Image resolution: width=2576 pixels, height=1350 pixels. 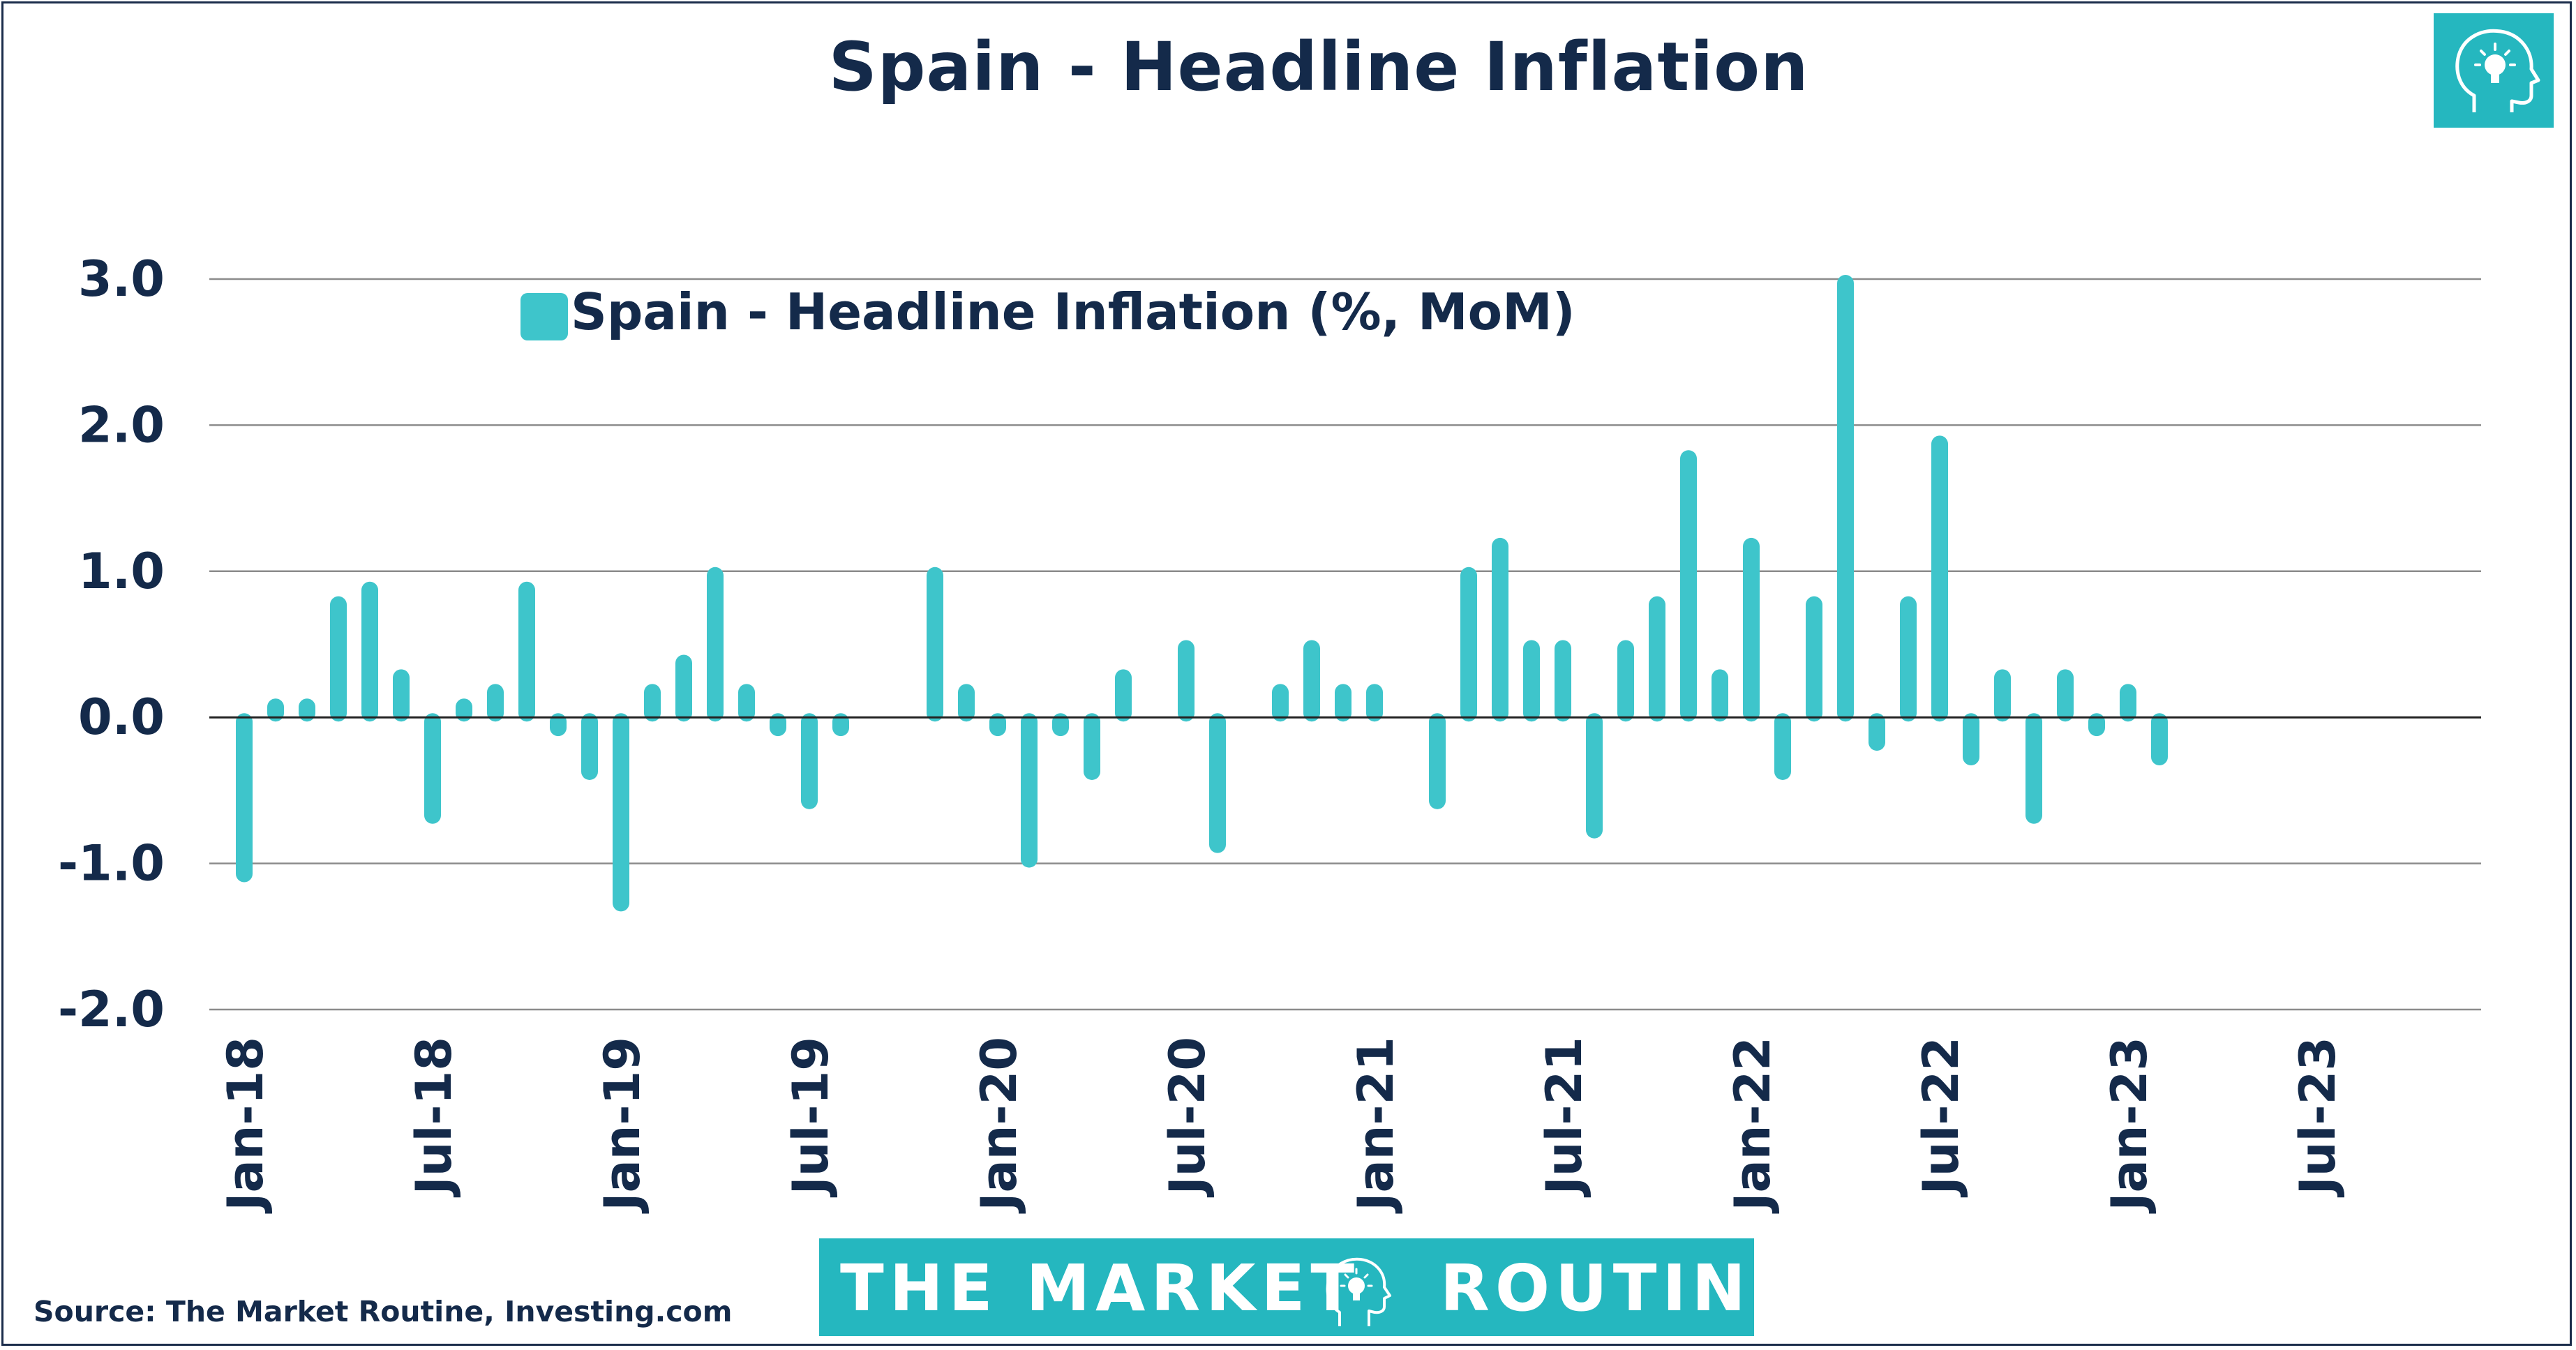 I want to click on x-tick-label: Jul-23, so click(x=2317, y=1117).